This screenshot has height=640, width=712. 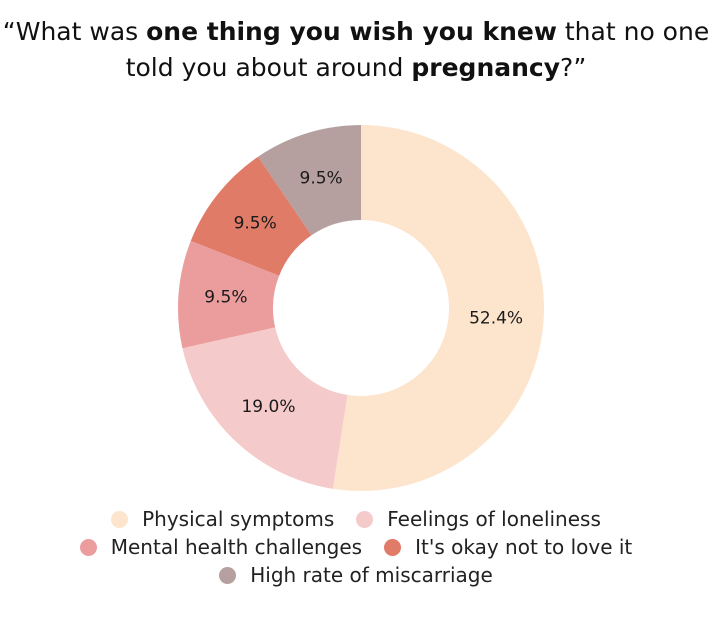 I want to click on legend-row-3: High rate of miscarriage, so click(x=356, y=575).